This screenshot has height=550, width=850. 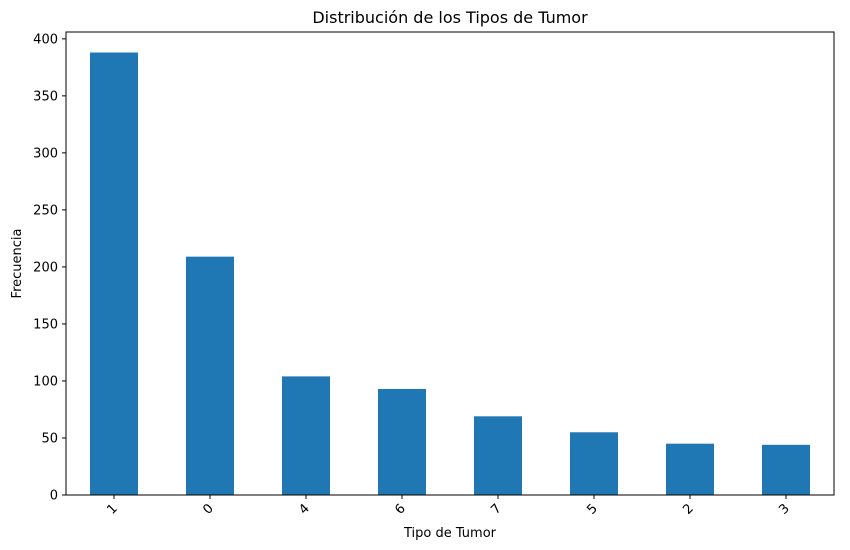 What do you see at coordinates (784, 509) in the screenshot?
I see `x-tick-label: 3` at bounding box center [784, 509].